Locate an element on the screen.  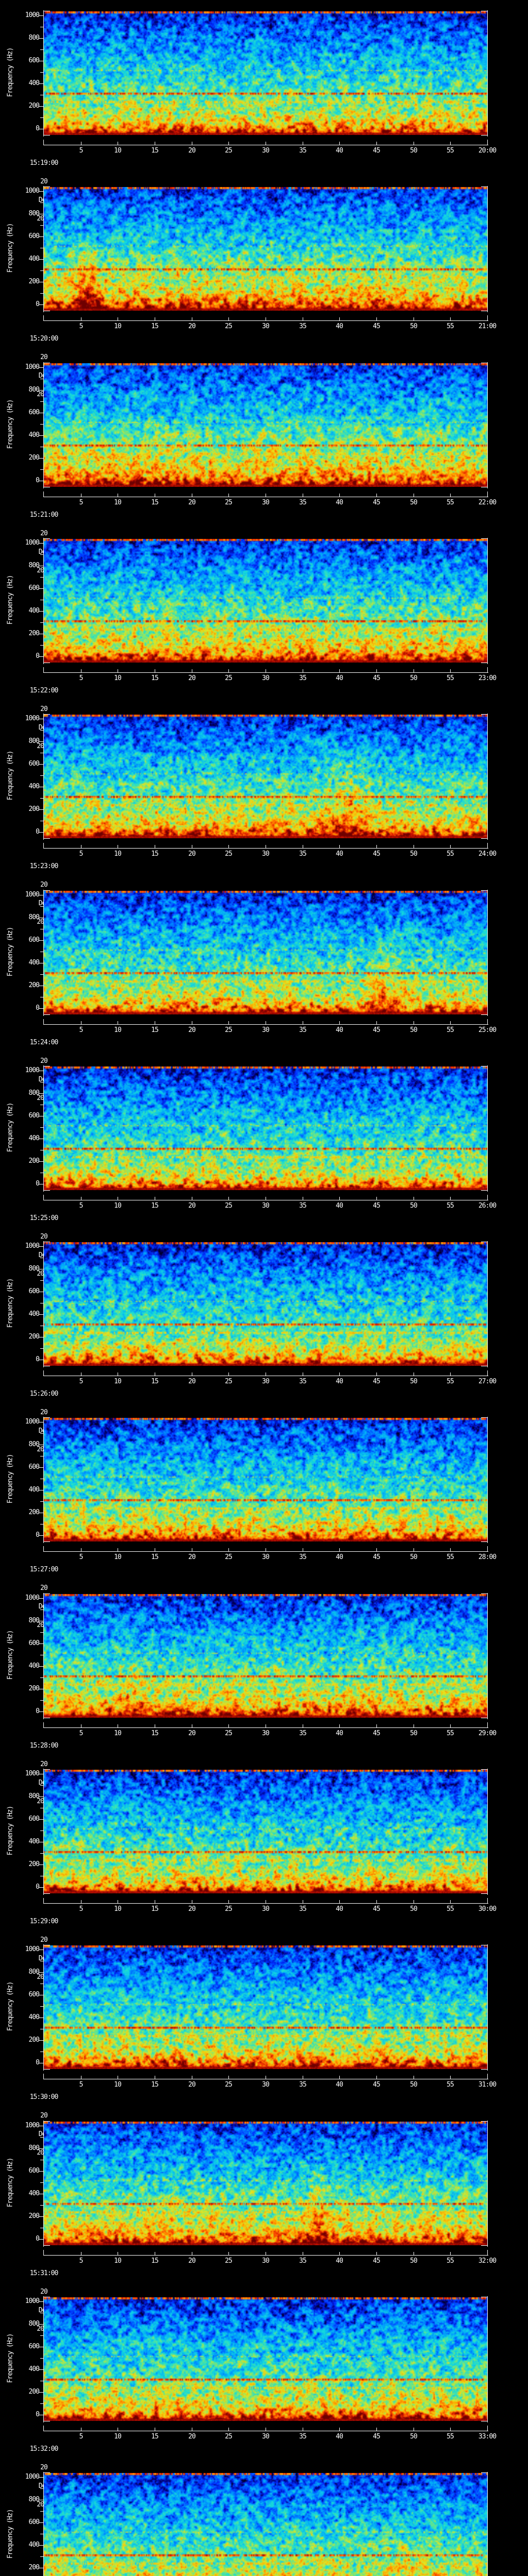
start-time: 15:28:00 is located at coordinates (44, 1746).